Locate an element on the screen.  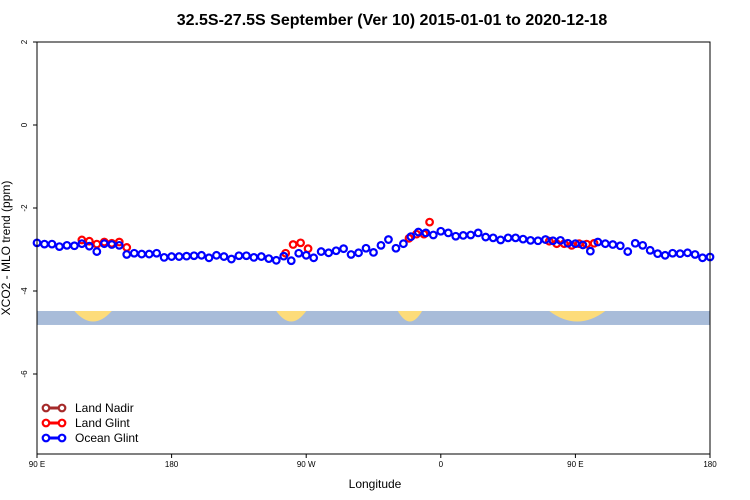
x-axis-label: Longitude is located at coordinates (375, 484).